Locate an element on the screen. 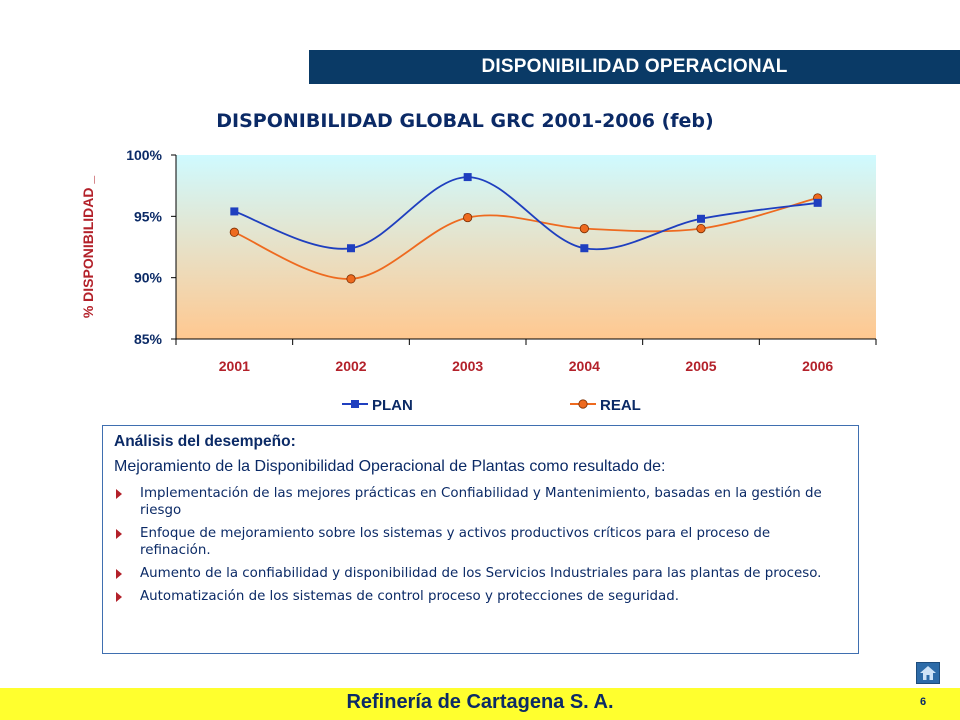 The image size is (960, 720). y-axis-label: % DISPONIBILIDAD _ is located at coordinates (88, 247).